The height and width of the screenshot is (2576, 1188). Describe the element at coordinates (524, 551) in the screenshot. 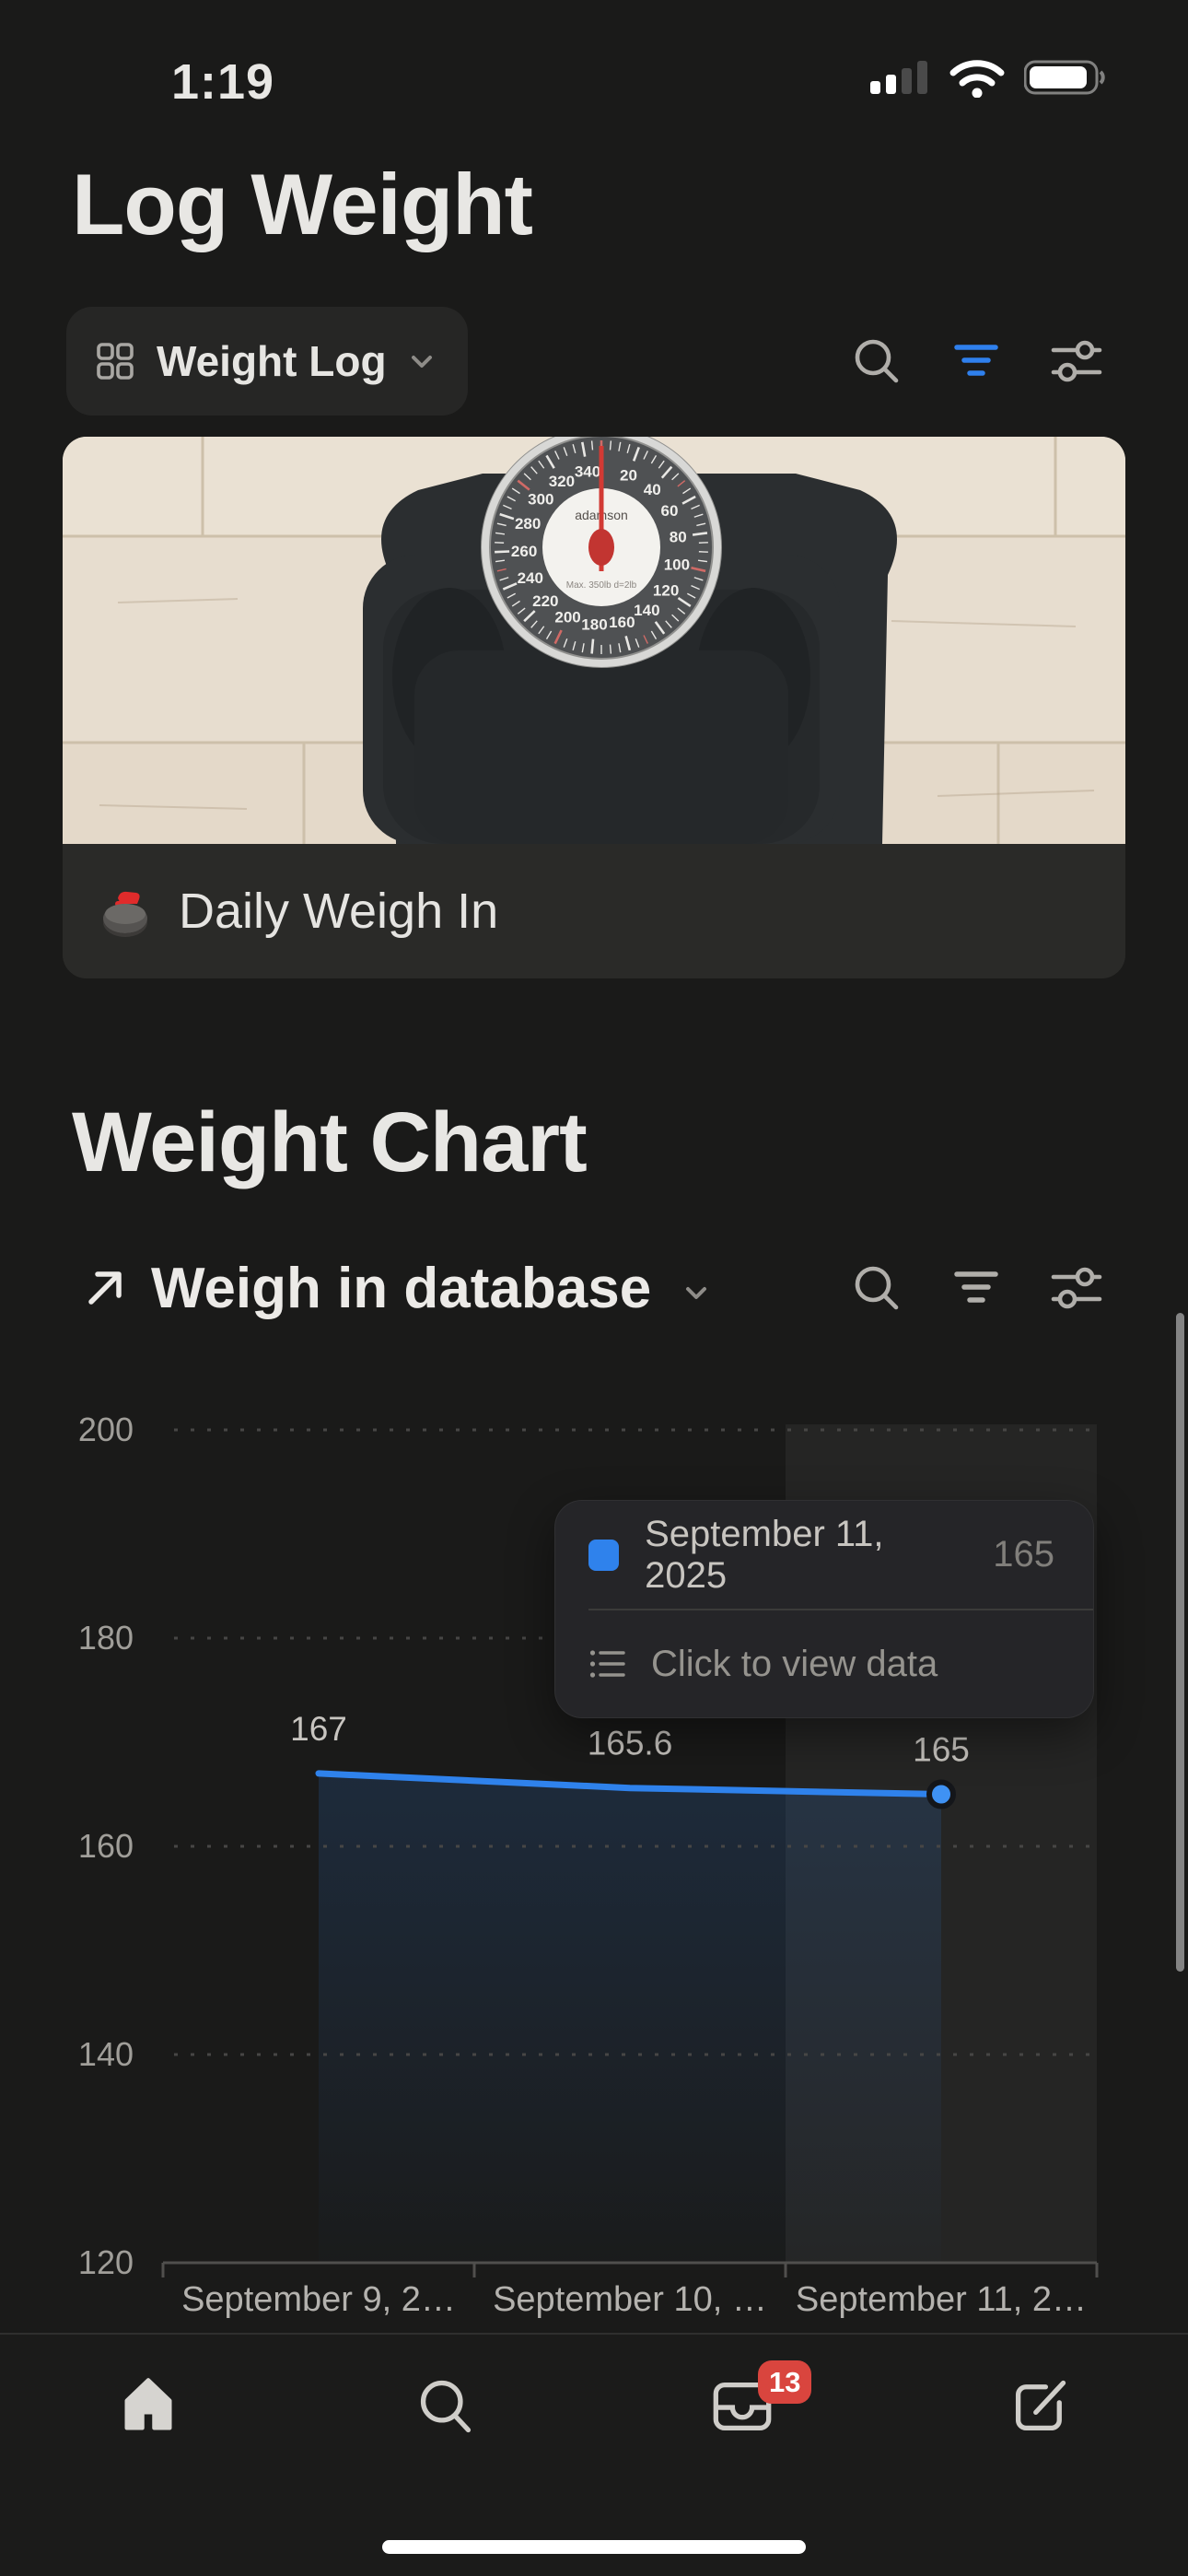

I see `svg-text: 260` at that location.